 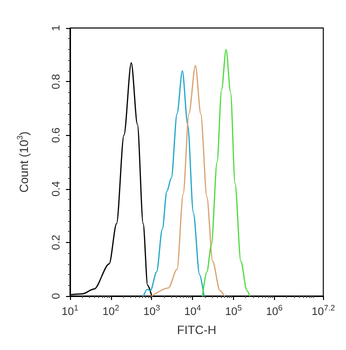 What do you see at coordinates (56, 296) in the screenshot?
I see `y-tick-label: 0` at bounding box center [56, 296].